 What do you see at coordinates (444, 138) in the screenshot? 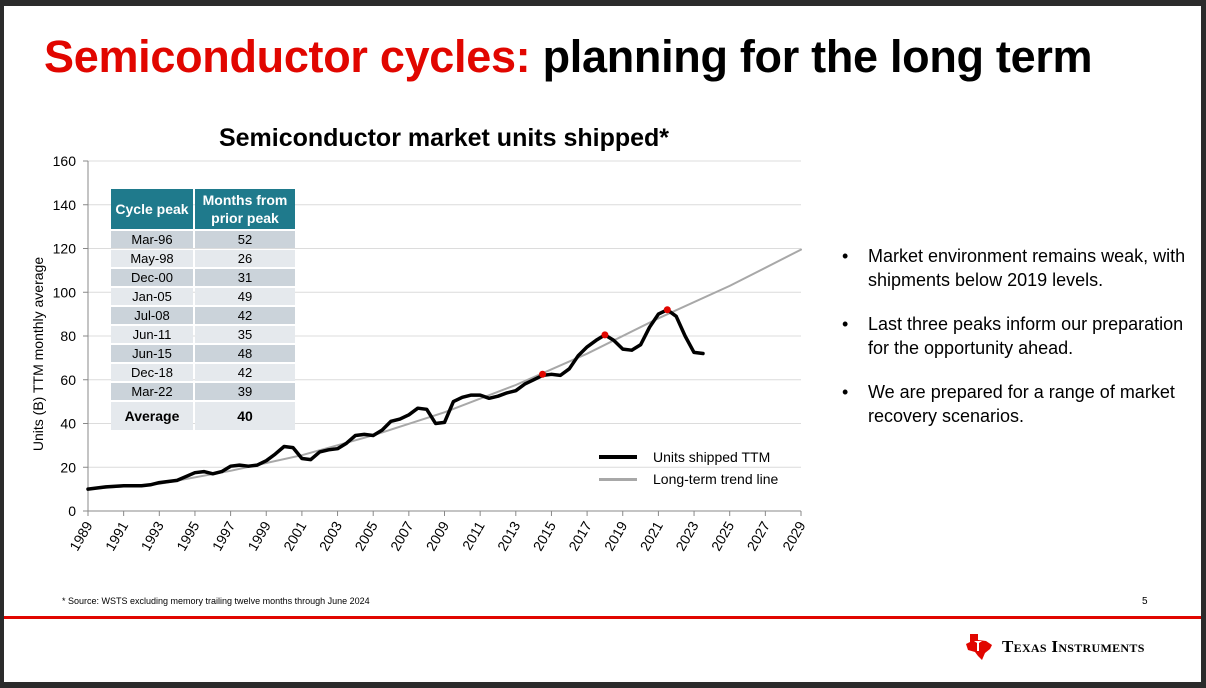
I see `chart-title: Semiconductor market units shipped*` at bounding box center [444, 138].